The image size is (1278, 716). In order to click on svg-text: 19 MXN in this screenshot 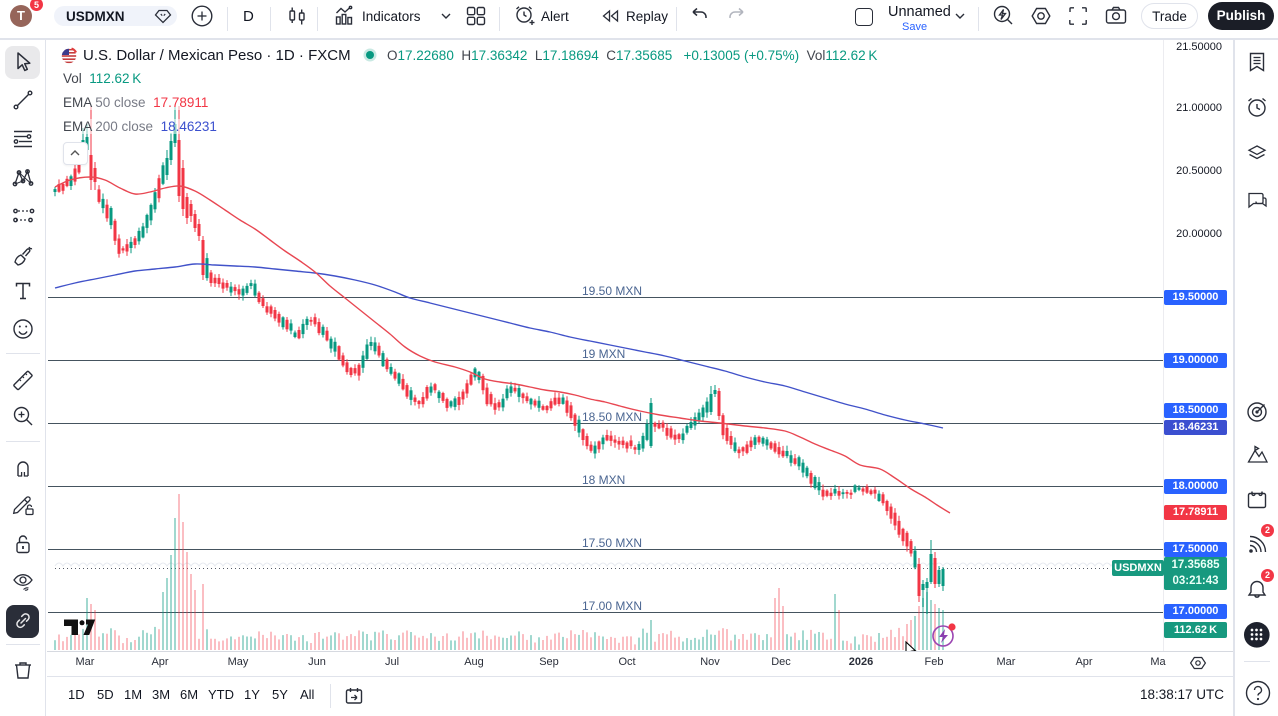, I will do `click(603, 354)`.